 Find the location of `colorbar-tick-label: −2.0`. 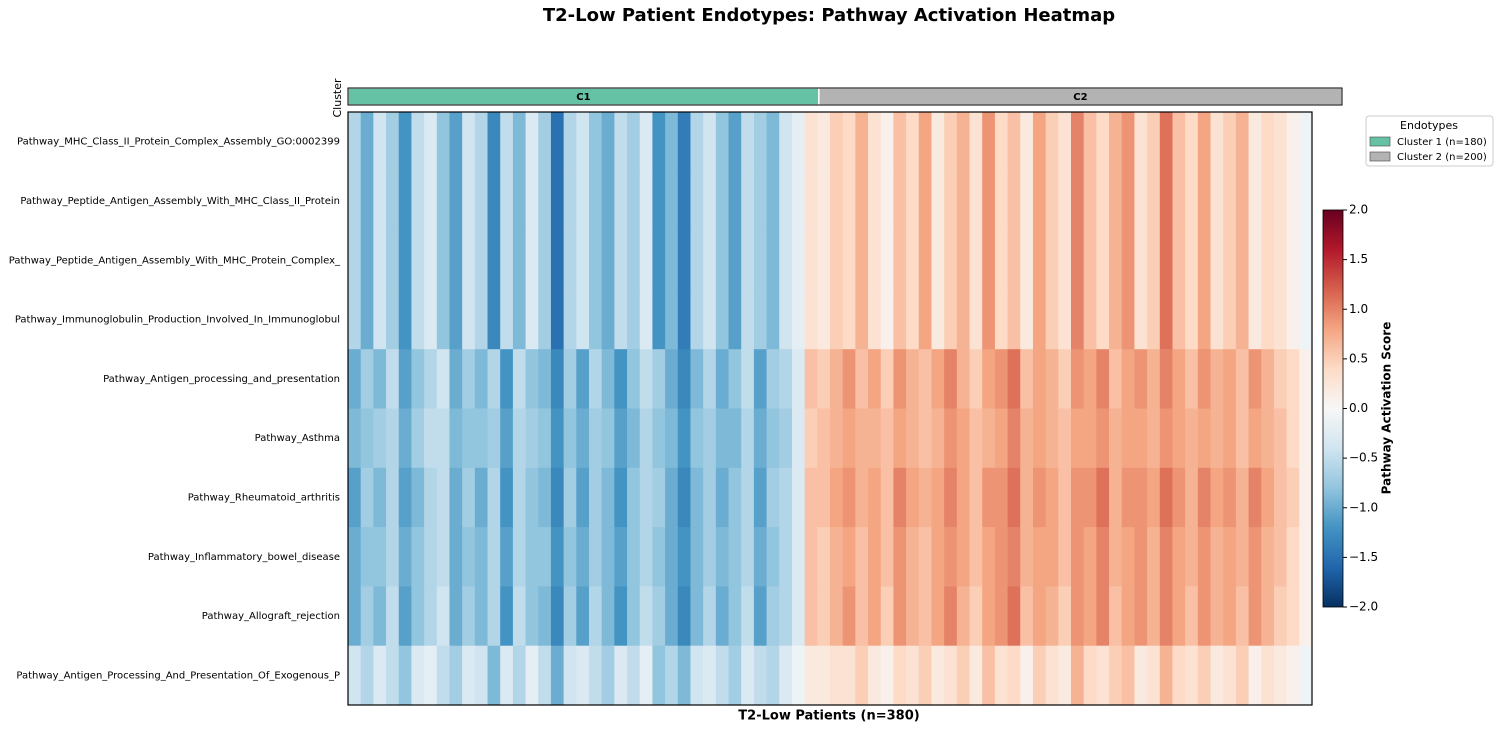

colorbar-tick-label: −2.0 is located at coordinates (1363, 607).